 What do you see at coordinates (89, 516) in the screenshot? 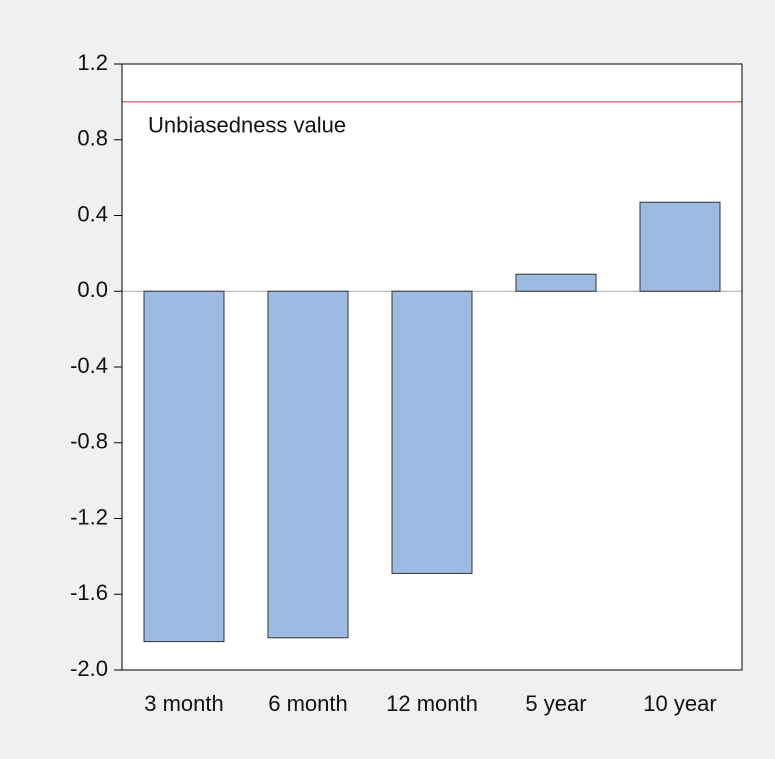
I see `y-tick-label: -1.2` at bounding box center [89, 516].